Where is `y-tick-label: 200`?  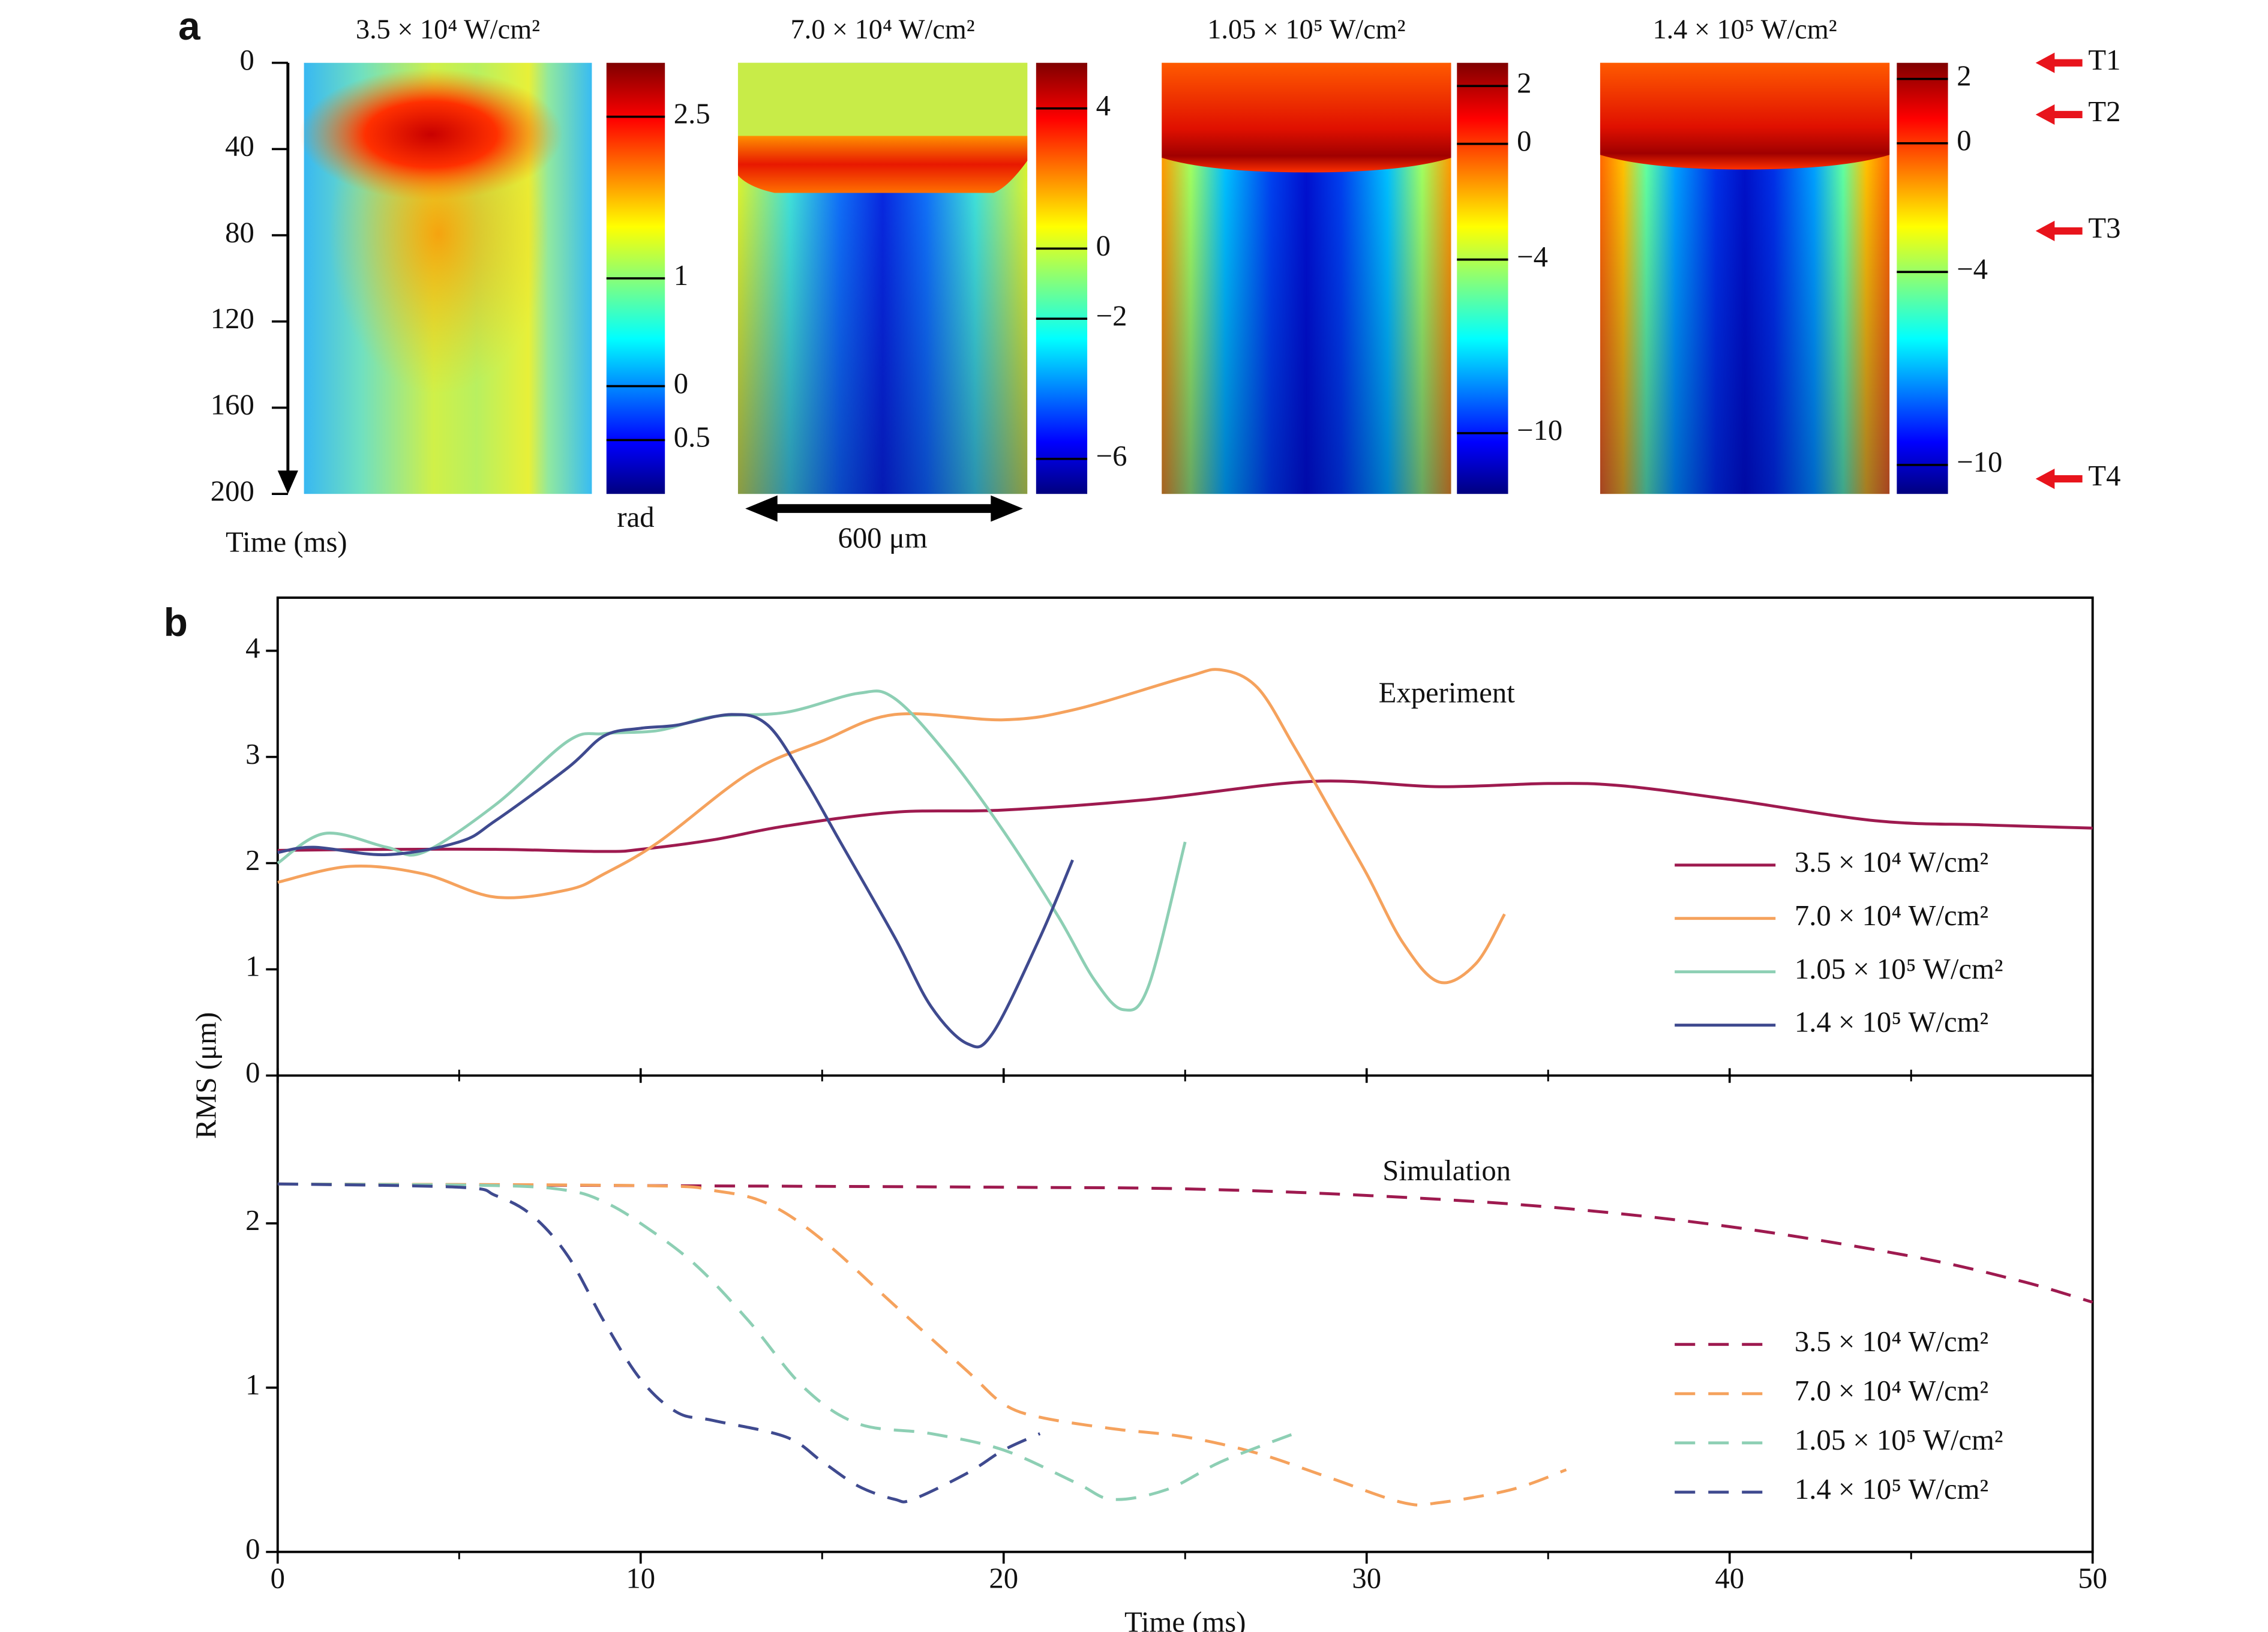 y-tick-label: 200 is located at coordinates (232, 491).